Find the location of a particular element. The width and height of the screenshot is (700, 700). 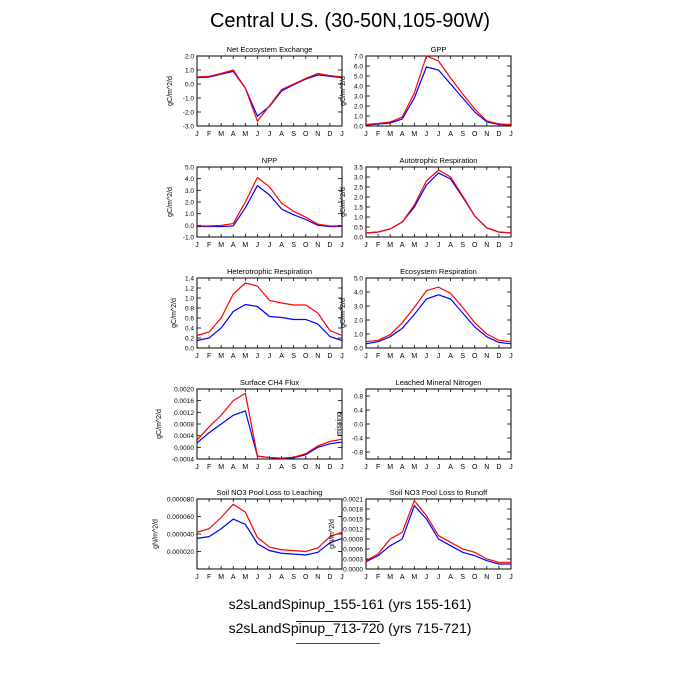

y-tick-label: 0.000040 is located at coordinates (180, 535).